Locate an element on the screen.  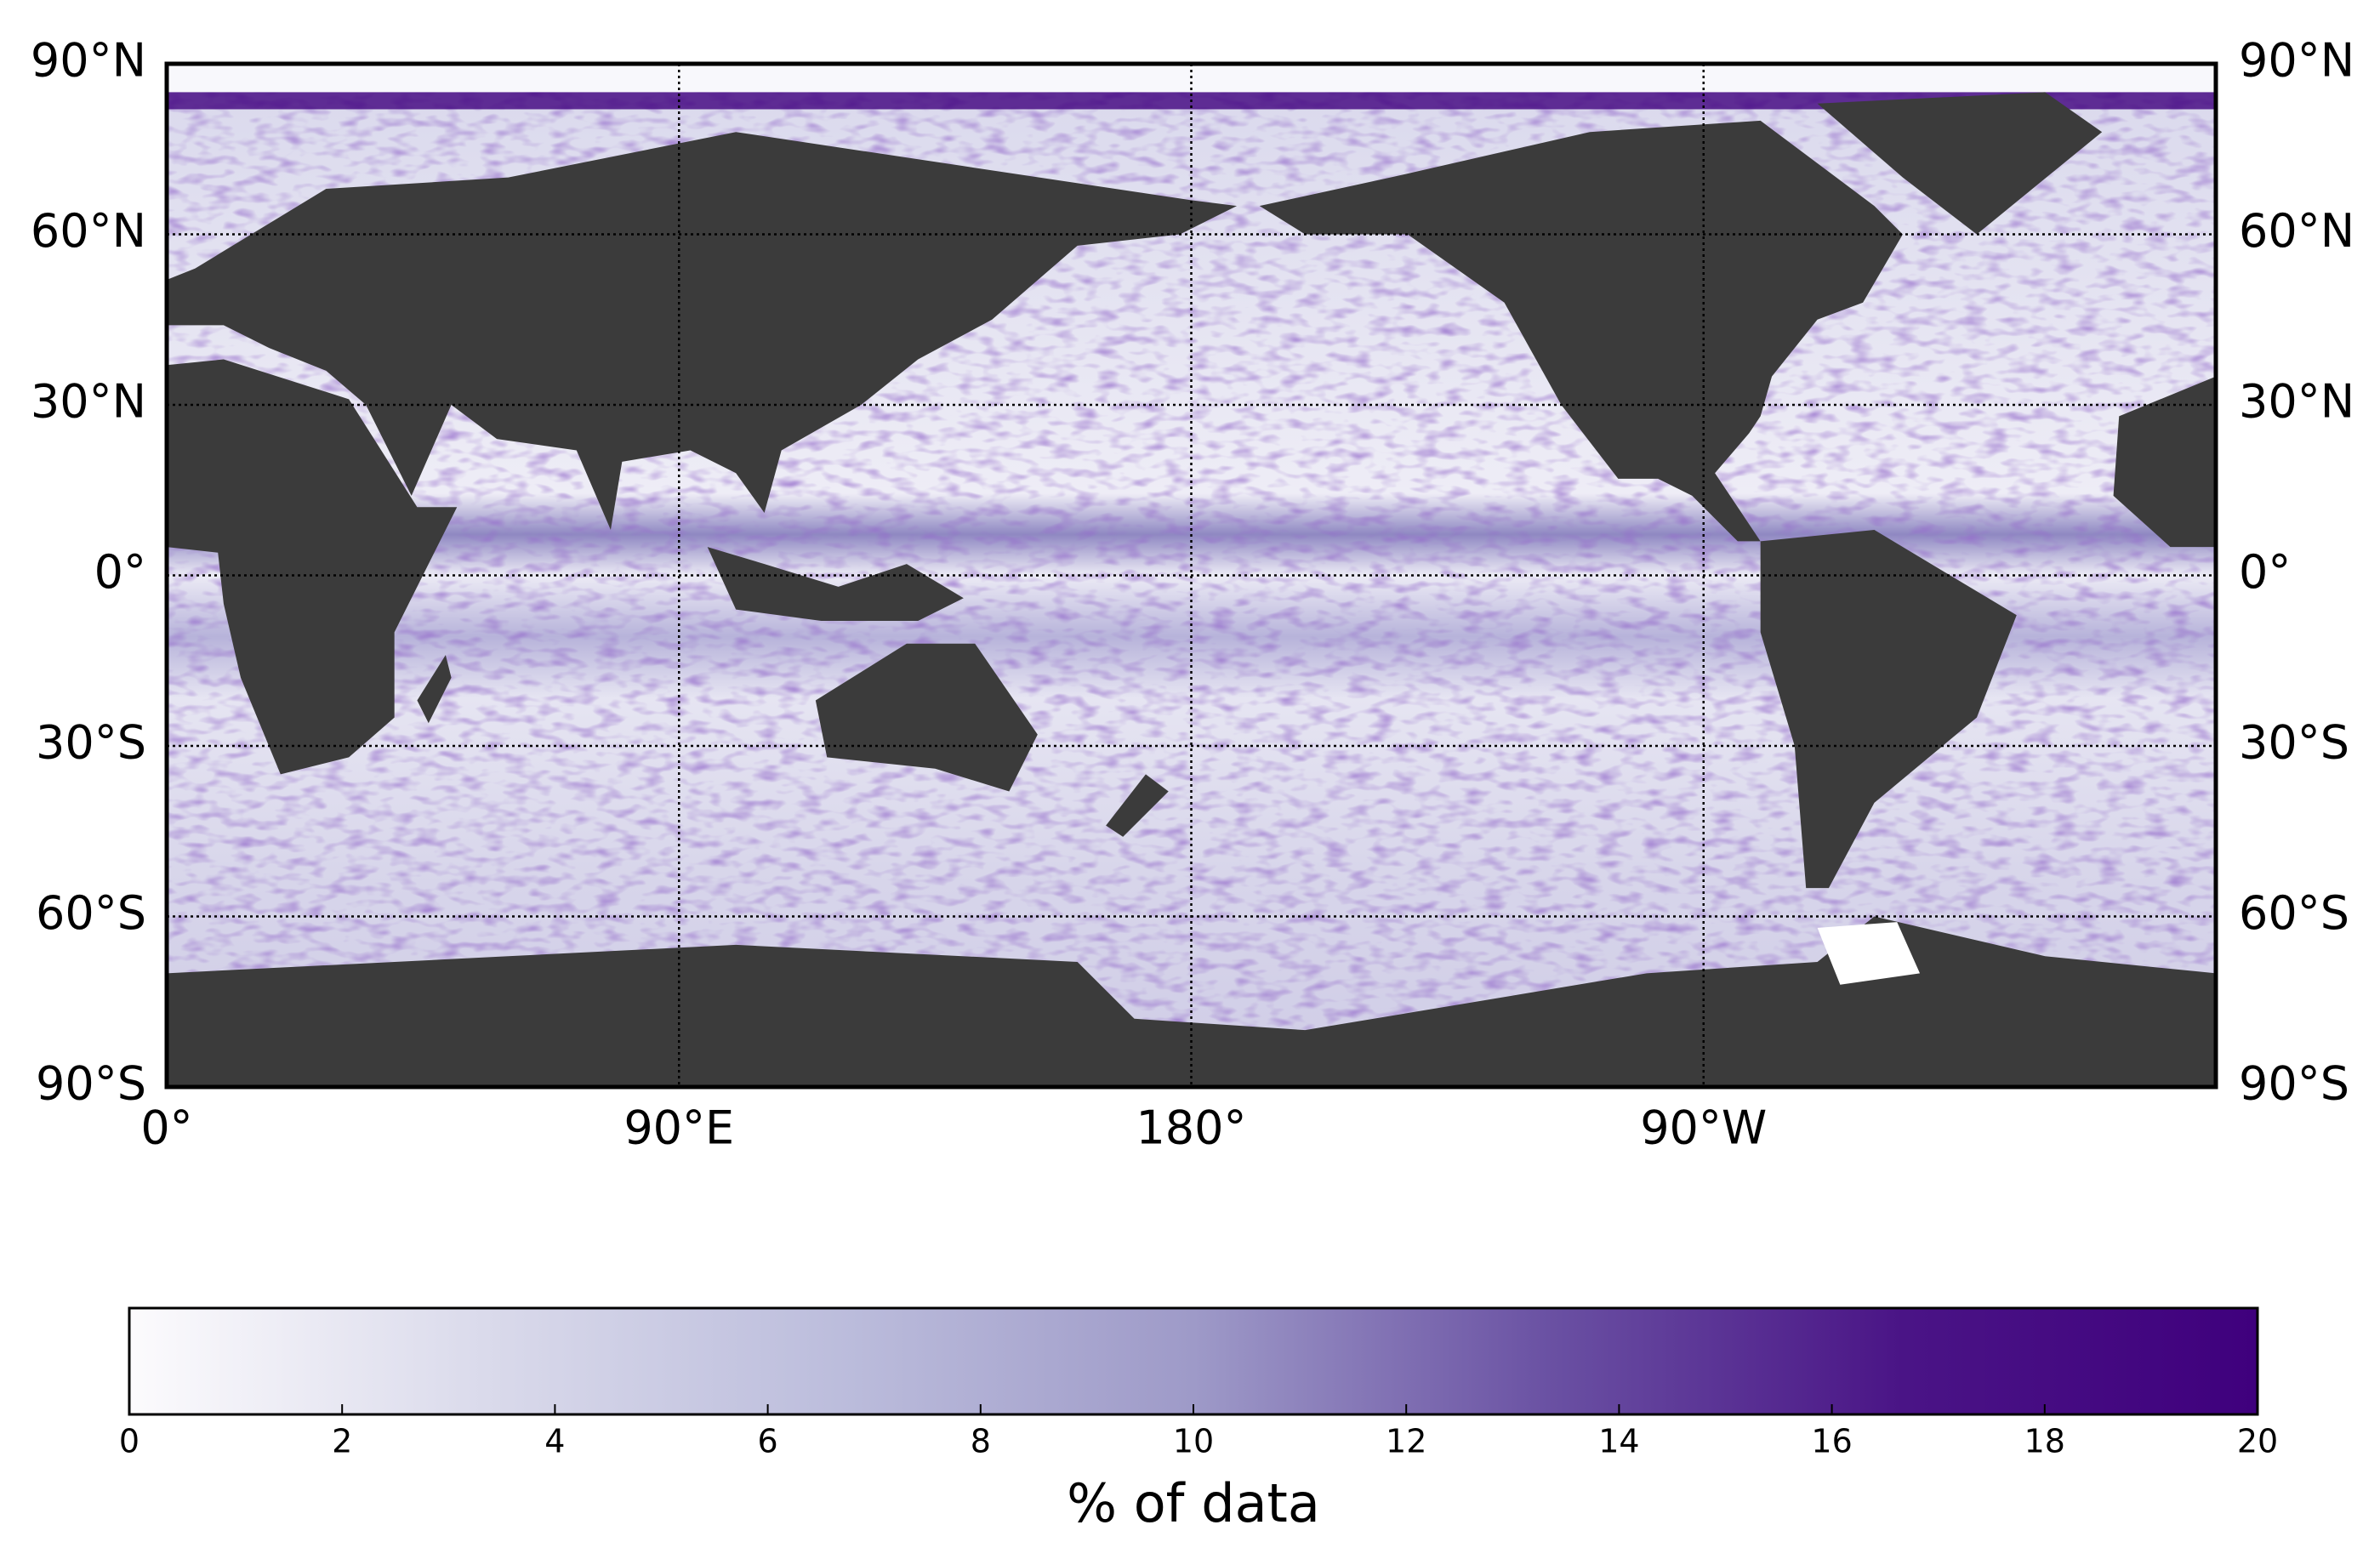
lon-label: 0° is located at coordinates (166, 1128).